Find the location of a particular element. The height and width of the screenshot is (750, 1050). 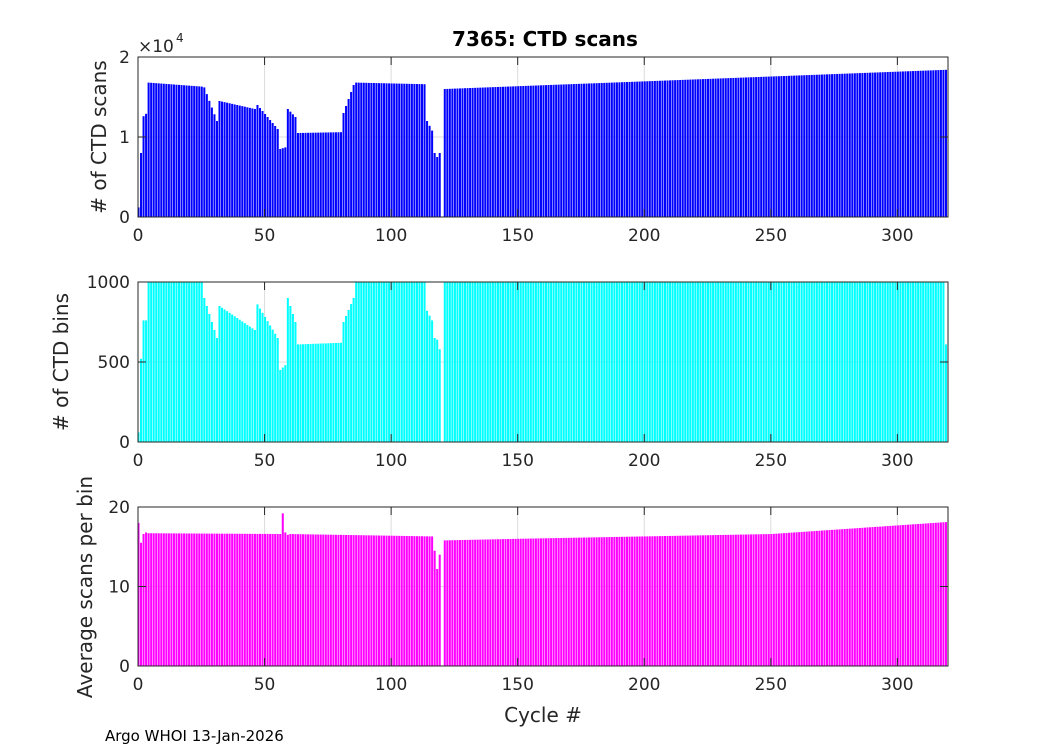

x-tick-label: 50 is located at coordinates (265, 461).